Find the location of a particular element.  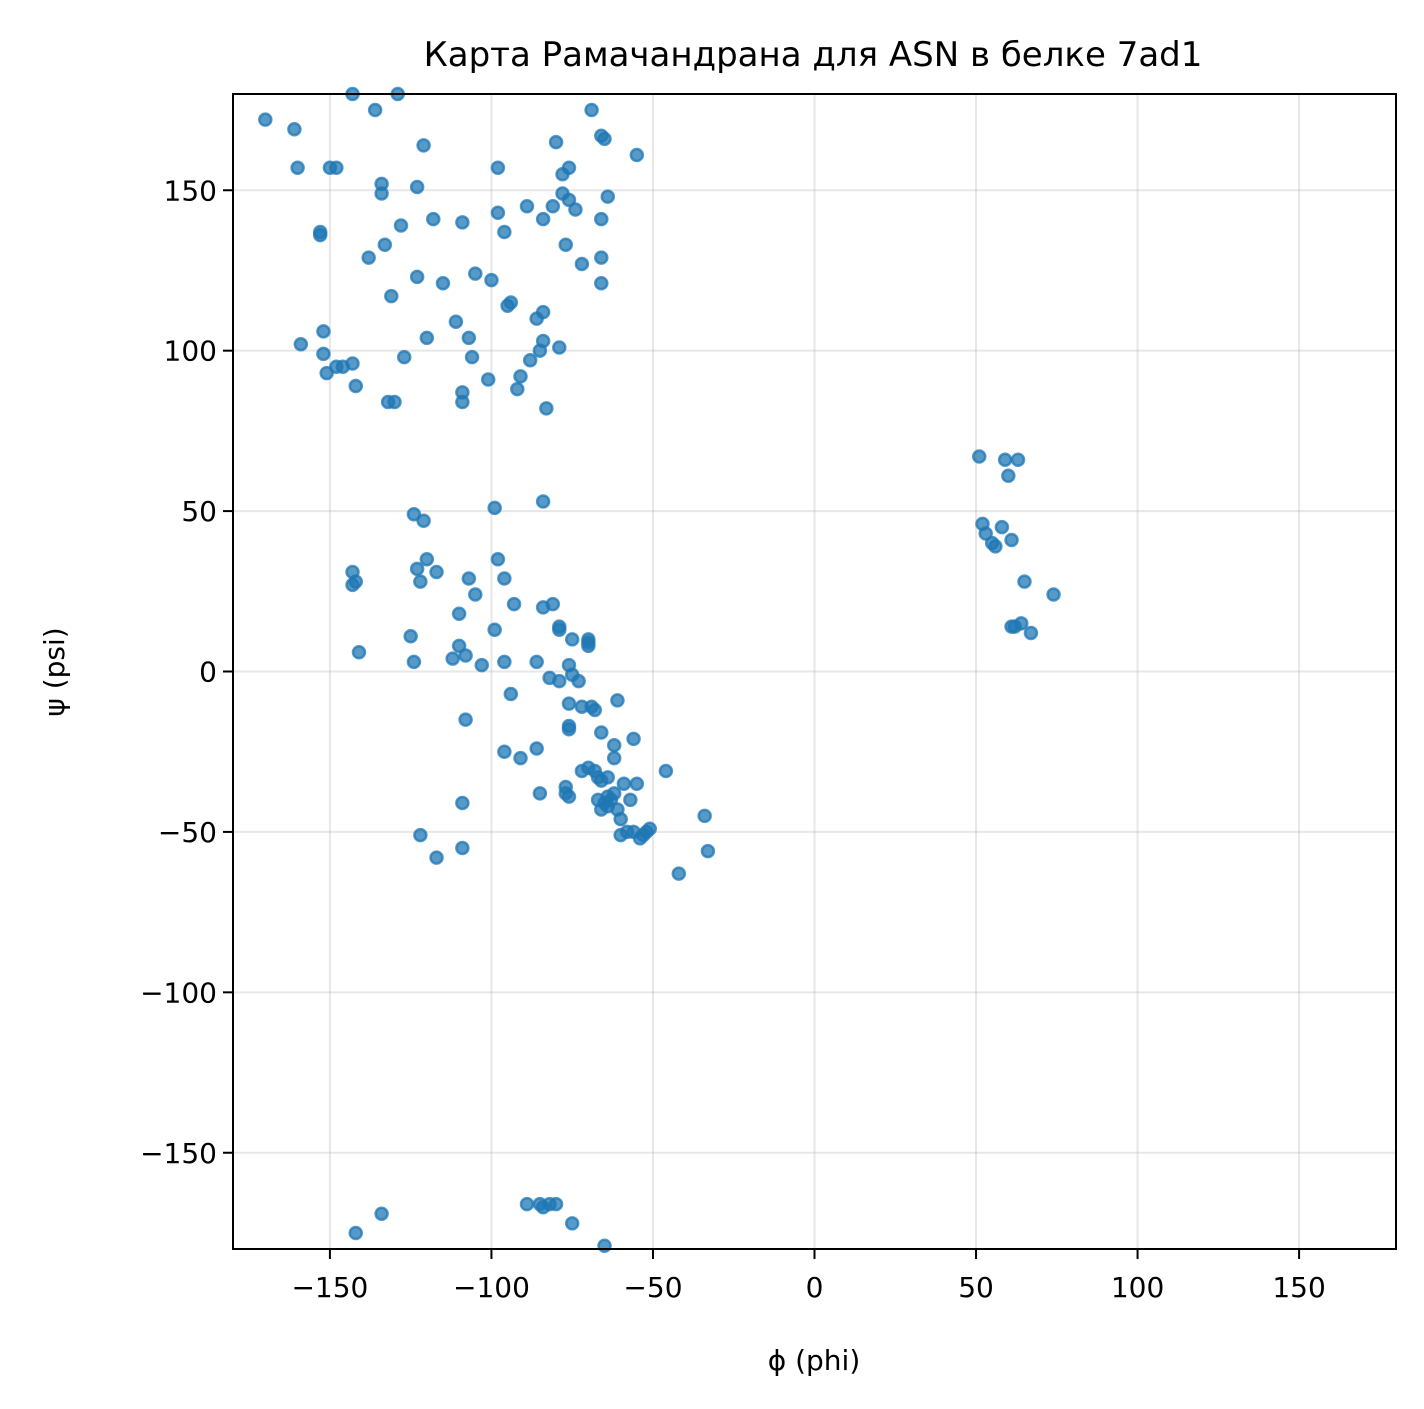

y-axis-label: ψ (psi) is located at coordinates (54, 671).